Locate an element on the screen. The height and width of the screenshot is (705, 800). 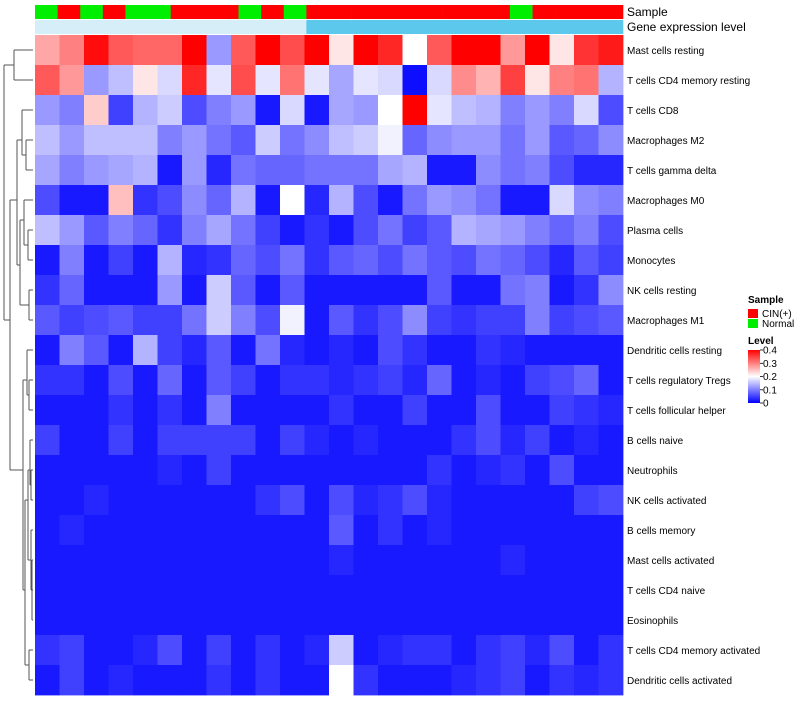
legend-sample-swatch is located at coordinates (753, 323).